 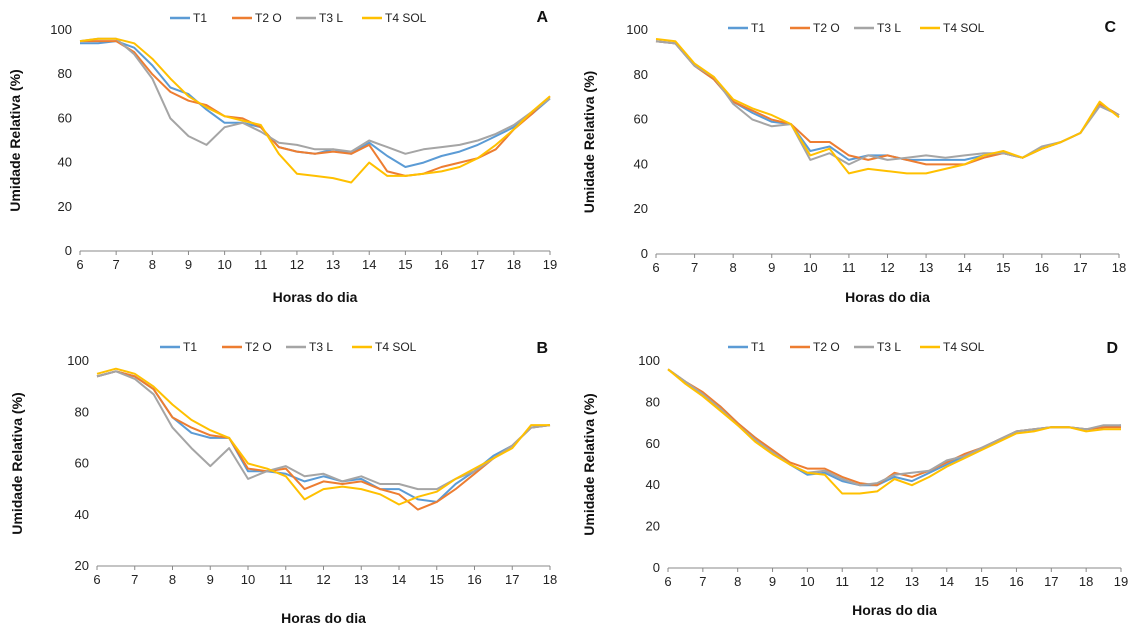 What do you see at coordinates (1110, 27) in the screenshot?
I see `panel-letter: C` at bounding box center [1110, 27].